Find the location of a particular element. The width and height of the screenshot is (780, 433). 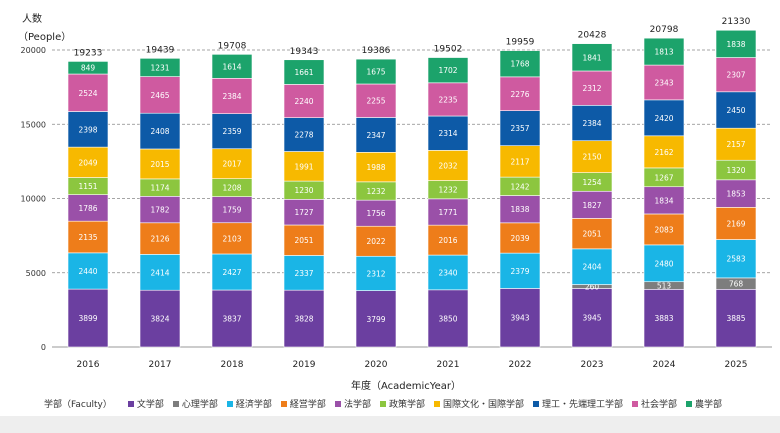

data-label: 2307 is located at coordinates (735, 75).